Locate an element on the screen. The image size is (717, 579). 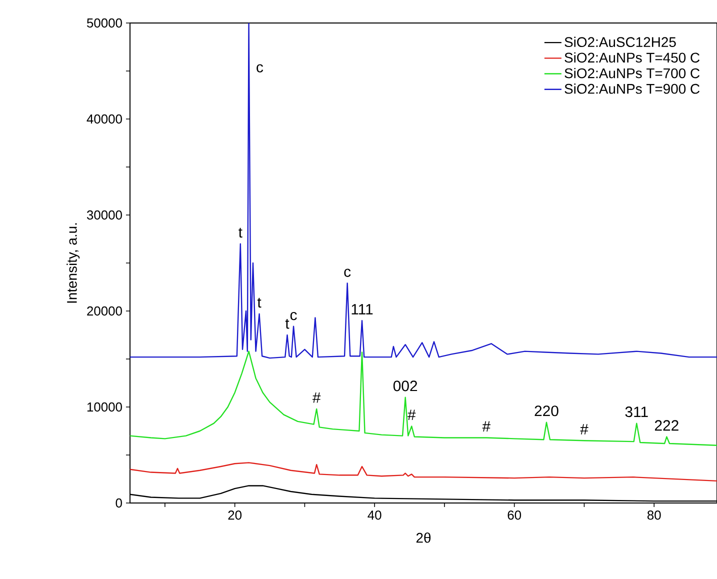
x-tick-label: 40 is located at coordinates (375, 515).